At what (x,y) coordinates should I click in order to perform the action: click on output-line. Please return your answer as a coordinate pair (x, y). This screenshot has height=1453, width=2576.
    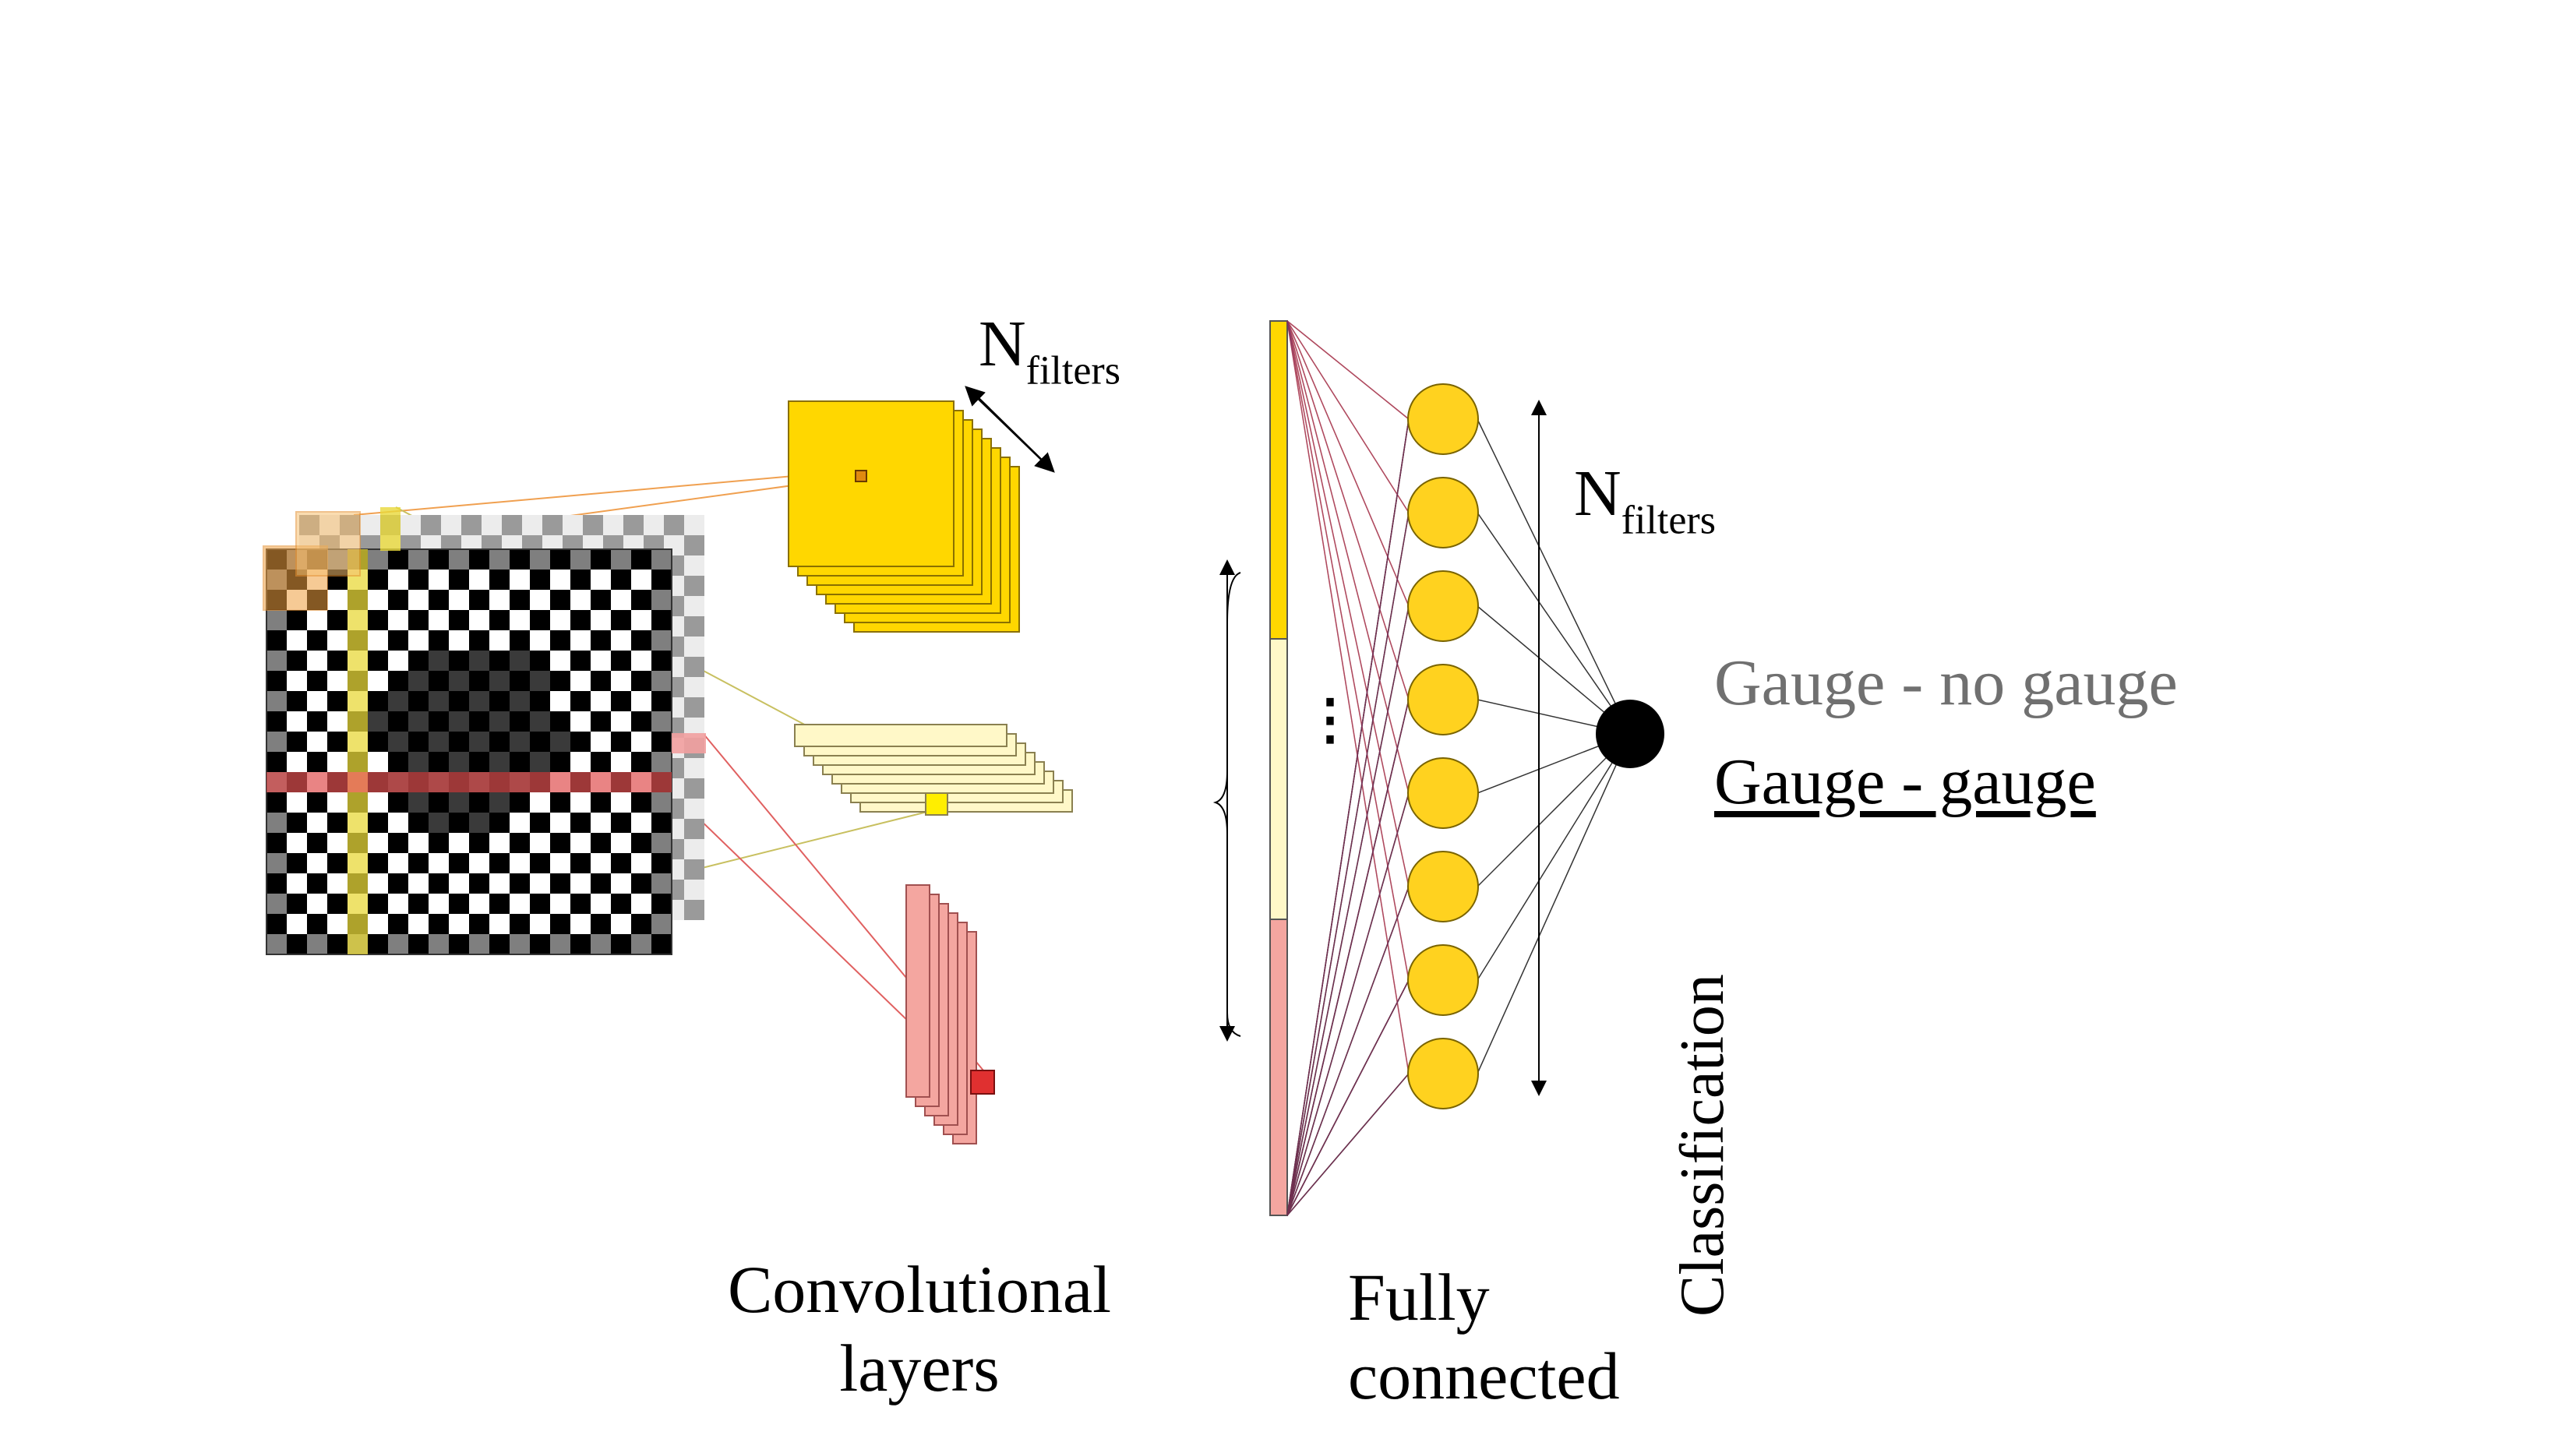
    Looking at the image, I should click on (1554, 857).